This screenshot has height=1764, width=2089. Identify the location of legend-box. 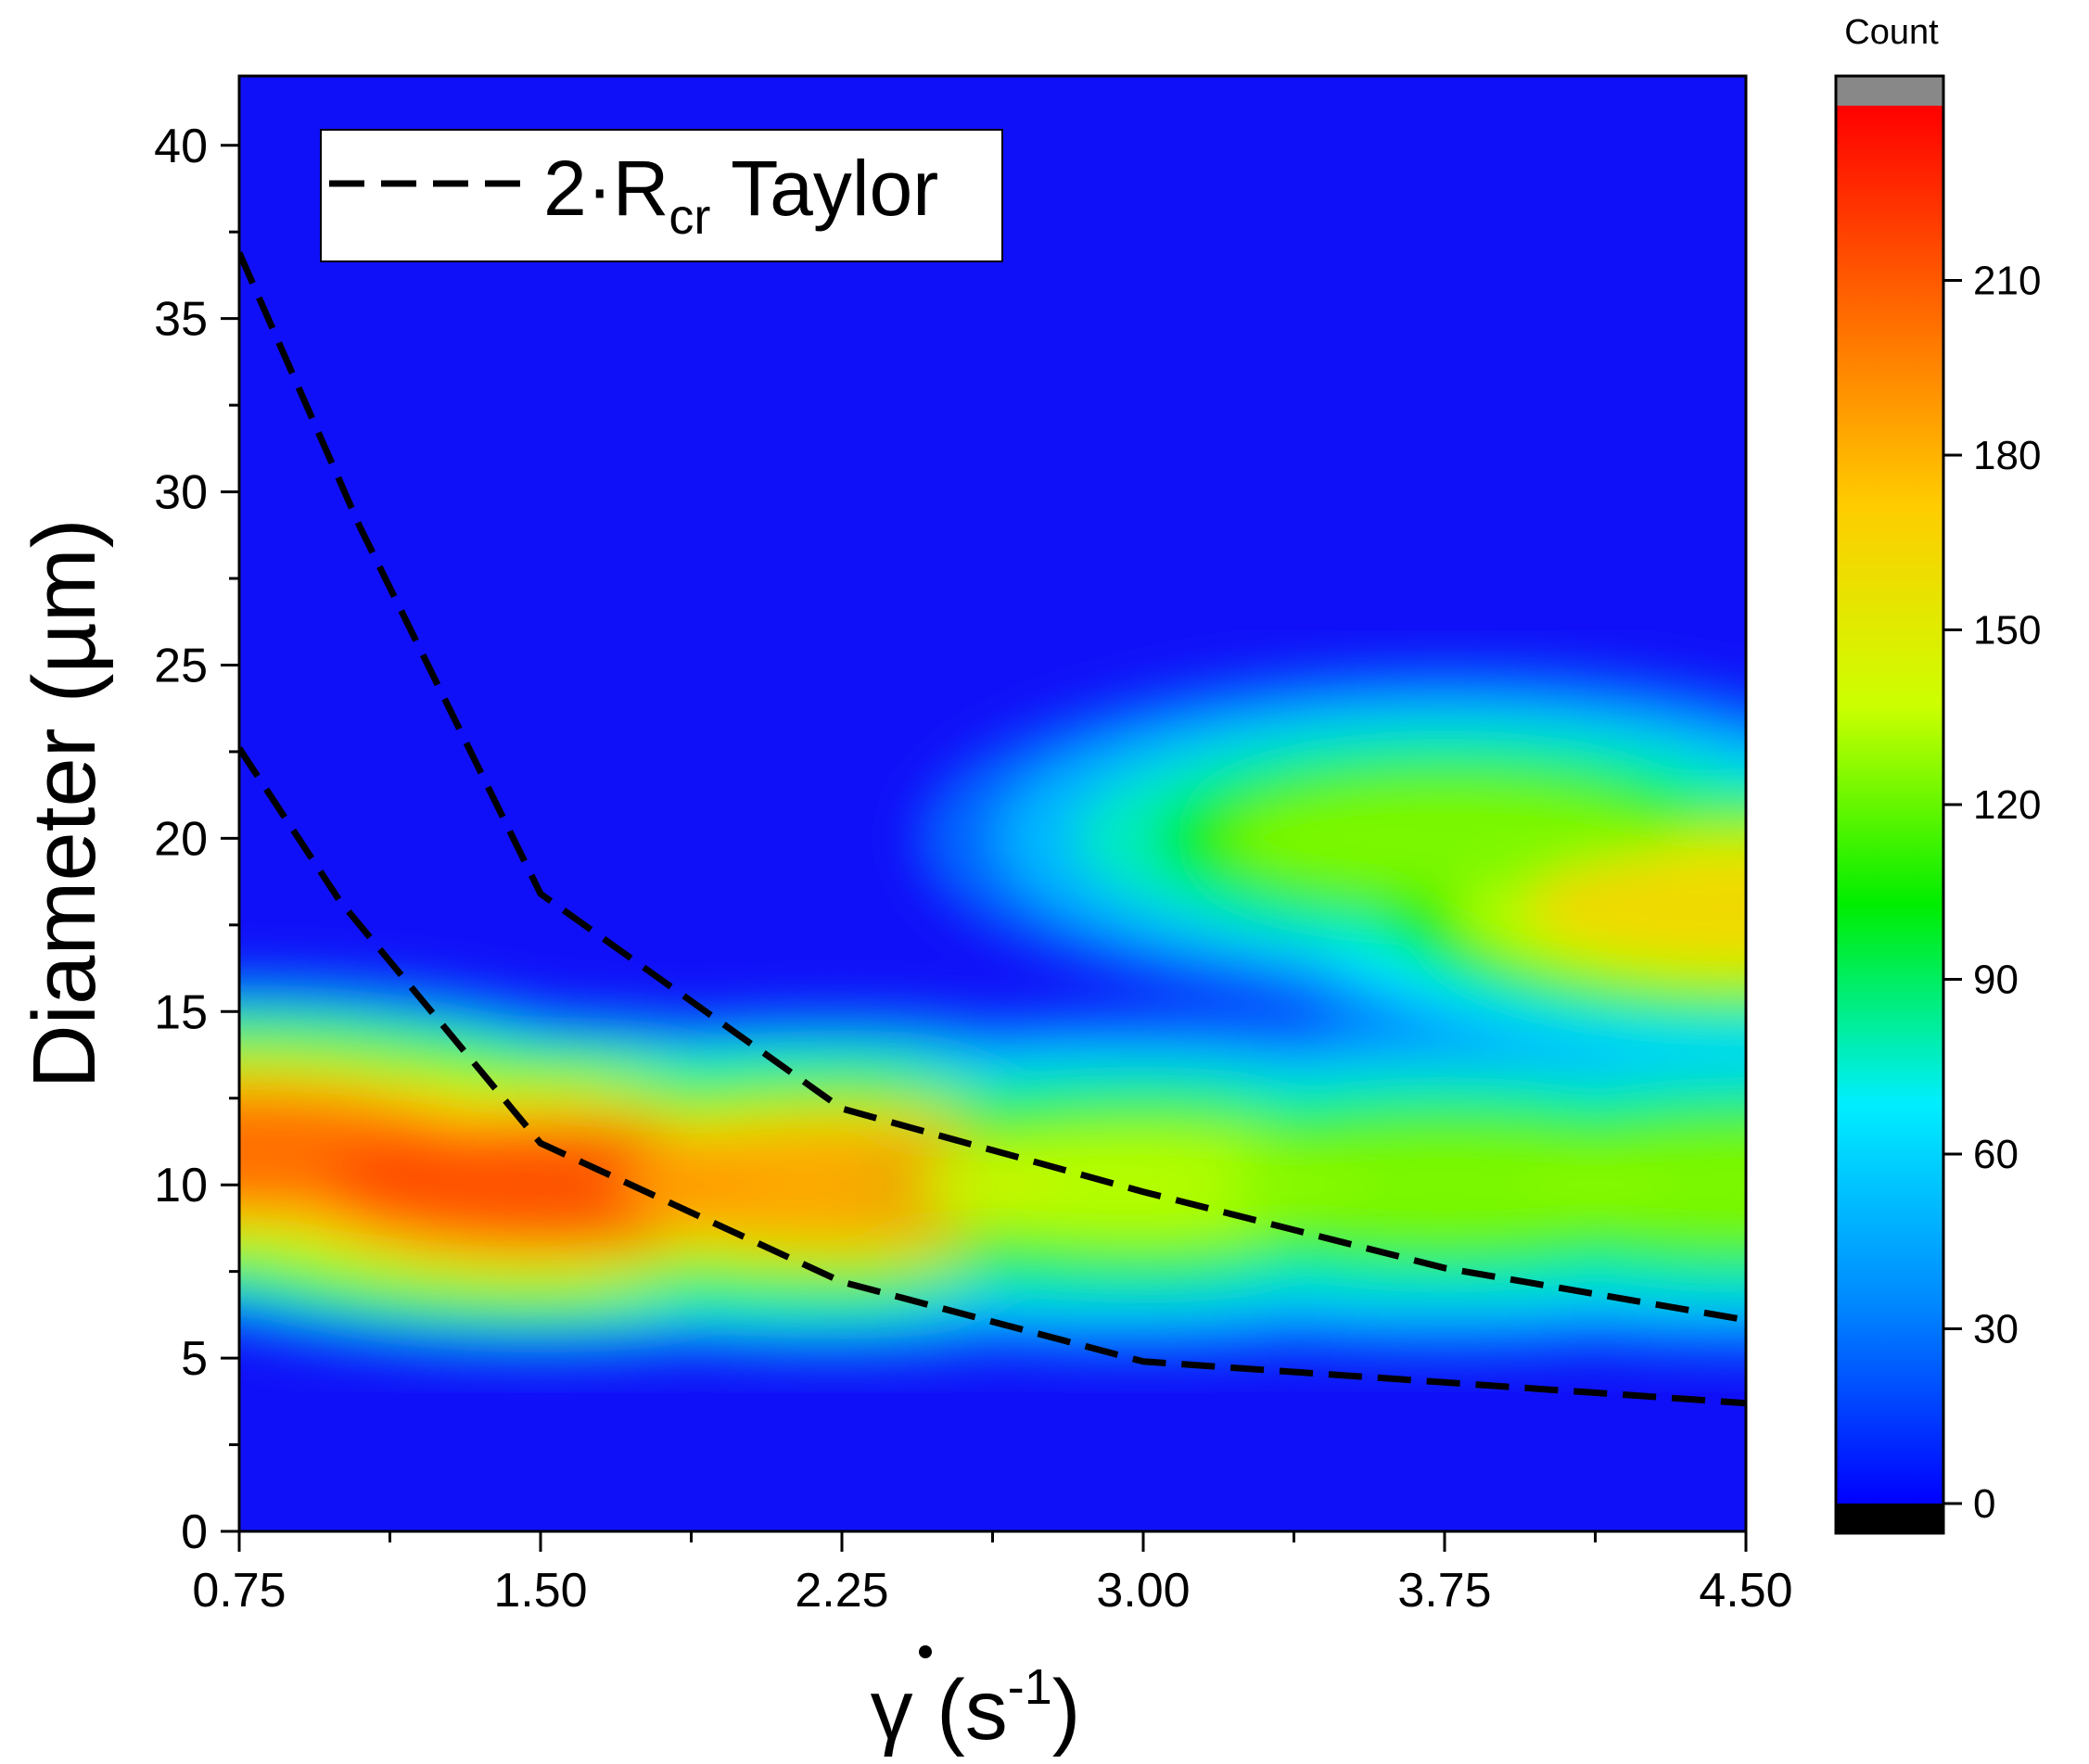
(661, 196).